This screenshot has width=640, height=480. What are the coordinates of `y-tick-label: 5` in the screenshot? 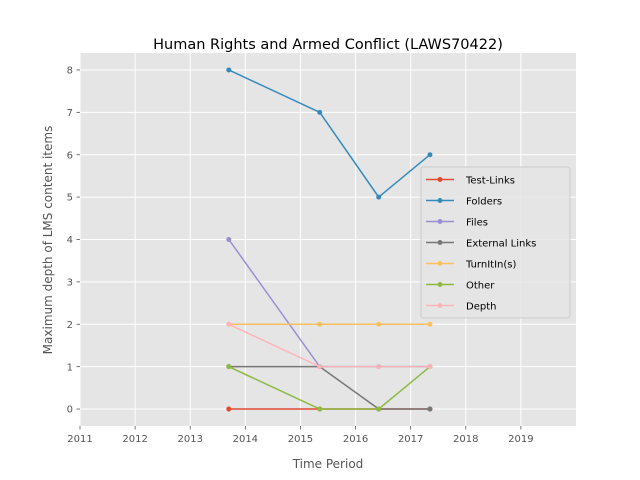 It's located at (70, 198).